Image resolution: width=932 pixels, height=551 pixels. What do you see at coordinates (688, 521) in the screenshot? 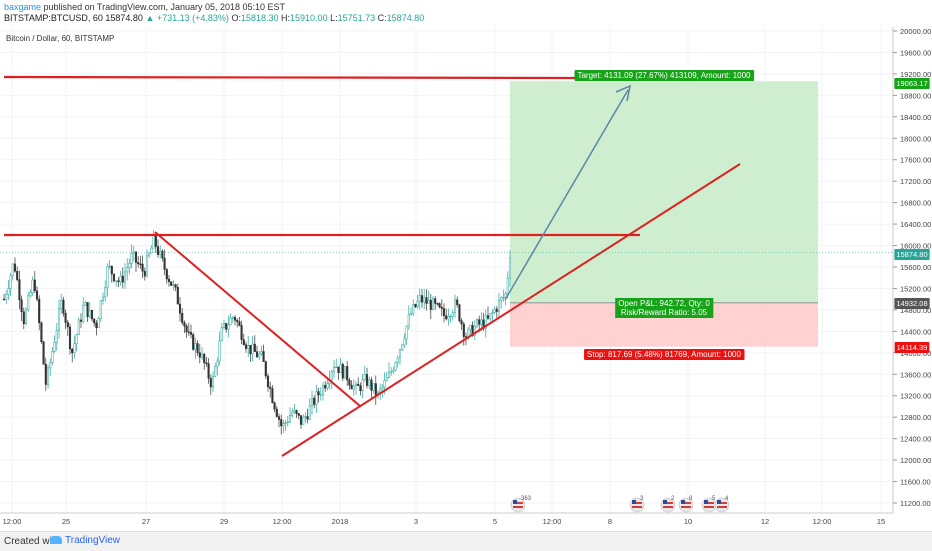
I see `time-tick-label: 10` at bounding box center [688, 521].